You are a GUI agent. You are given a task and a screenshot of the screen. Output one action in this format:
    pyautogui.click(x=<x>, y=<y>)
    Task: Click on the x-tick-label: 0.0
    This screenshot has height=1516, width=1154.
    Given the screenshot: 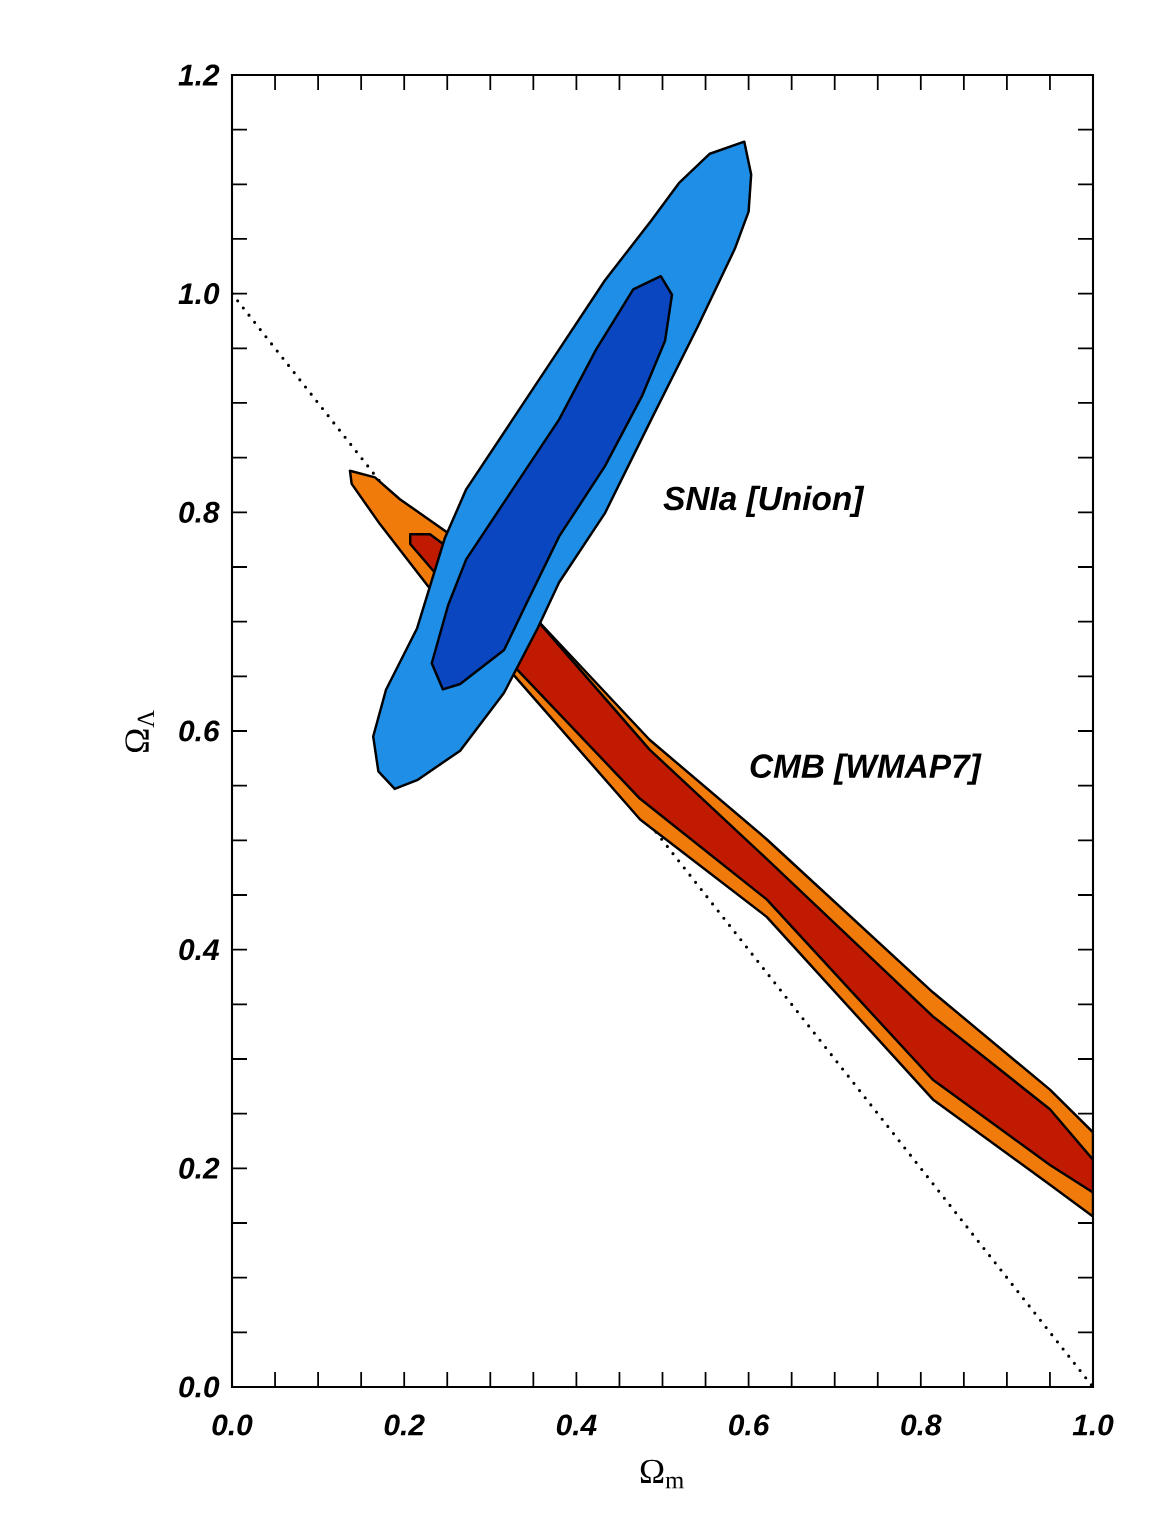 What is the action you would take?
    pyautogui.click(x=232, y=1425)
    